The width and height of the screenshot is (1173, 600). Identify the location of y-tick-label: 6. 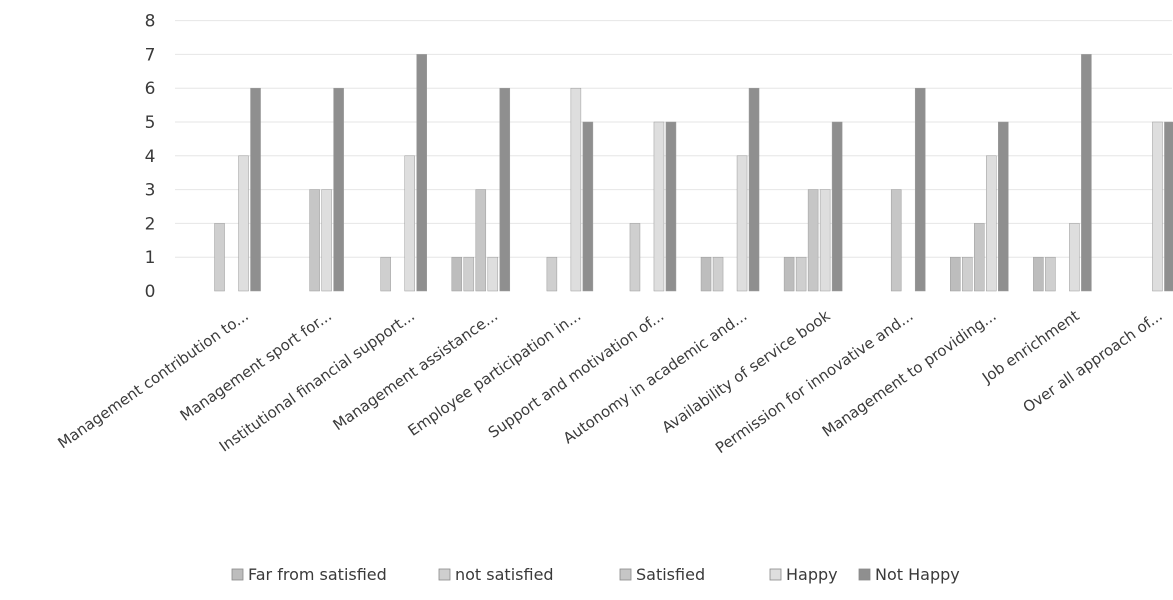
(150, 89).